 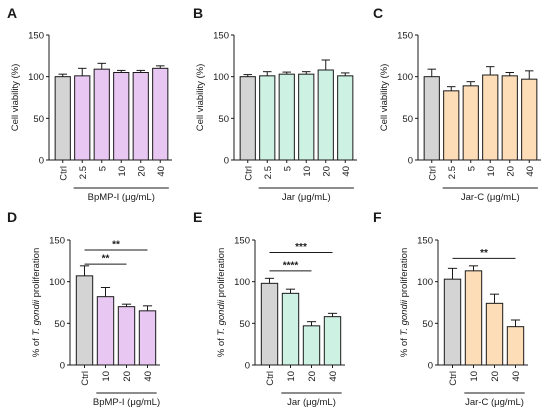 I want to click on group-label: BpMP-I (μg/mL), so click(x=126, y=402).